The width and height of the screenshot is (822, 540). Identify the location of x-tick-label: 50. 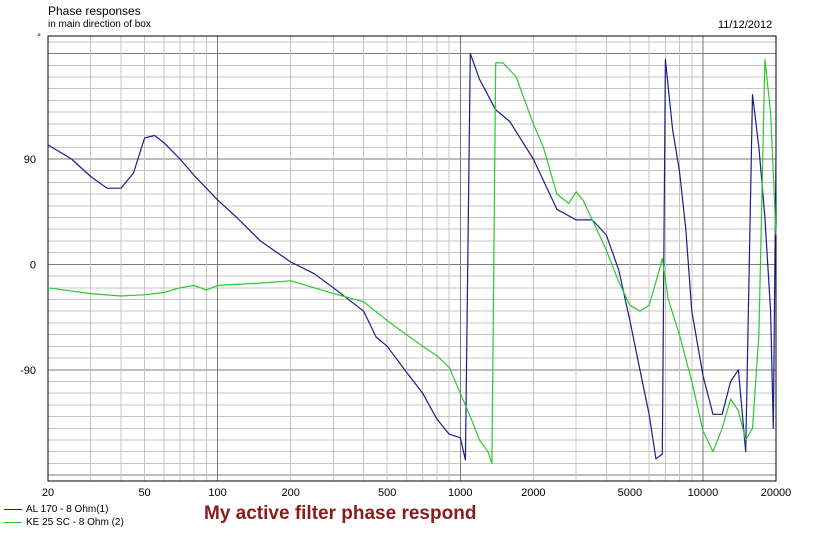
(144, 493).